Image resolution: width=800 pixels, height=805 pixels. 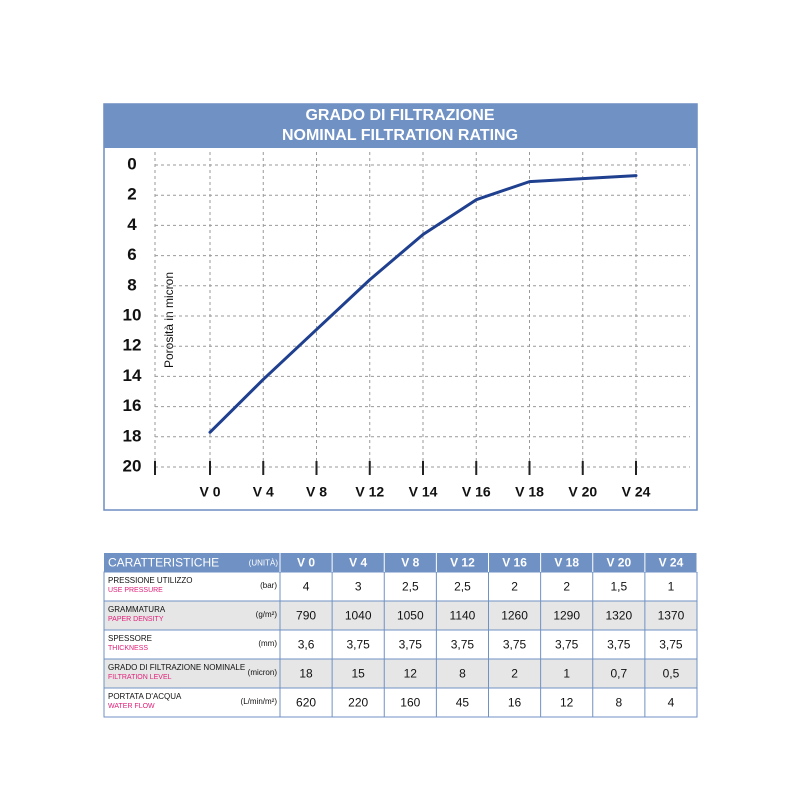 I want to click on header-cell: V 20, so click(x=618, y=563).